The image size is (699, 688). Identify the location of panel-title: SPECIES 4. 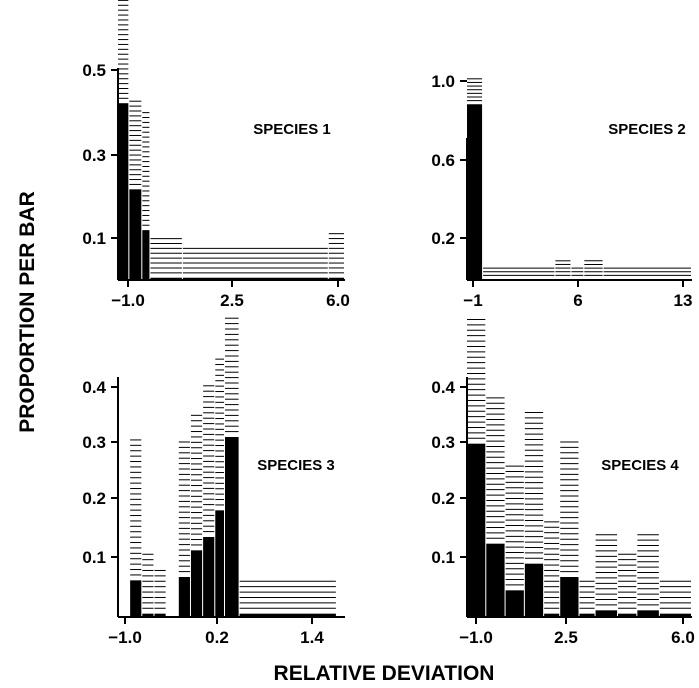
(640, 465).